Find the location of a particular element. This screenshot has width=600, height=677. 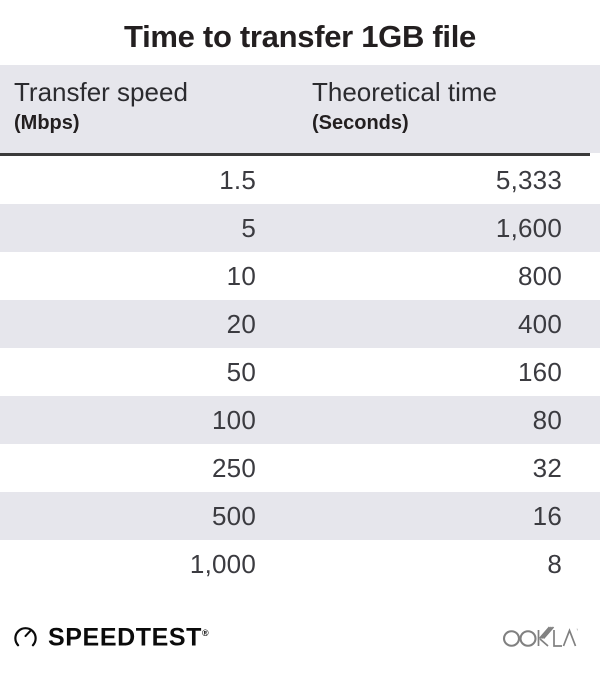

table-row: 20 400 is located at coordinates (300, 324).